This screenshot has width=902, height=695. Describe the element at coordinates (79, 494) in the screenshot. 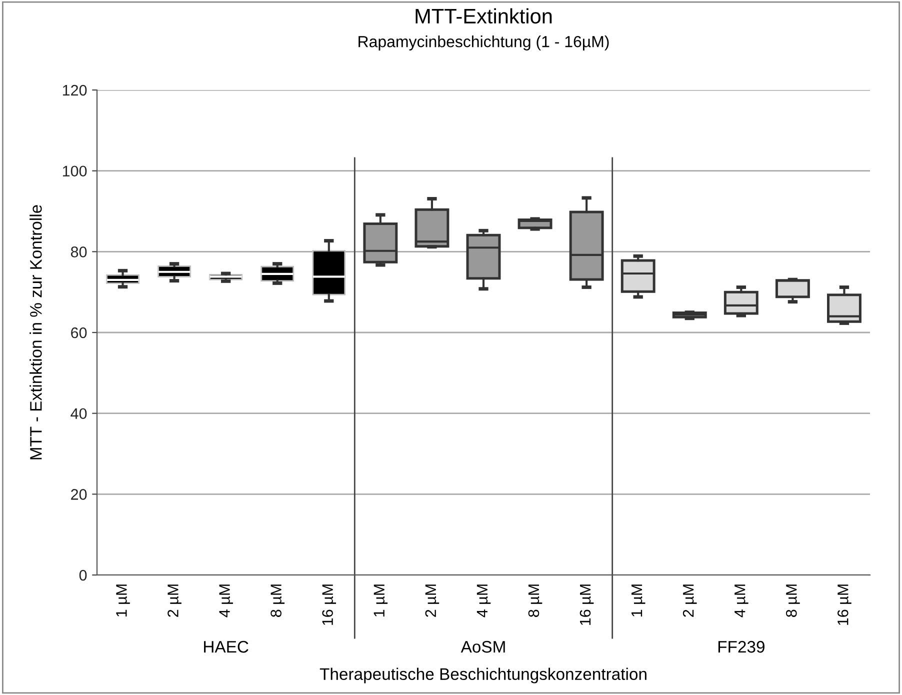

I see `y-tick-label: 20` at that location.